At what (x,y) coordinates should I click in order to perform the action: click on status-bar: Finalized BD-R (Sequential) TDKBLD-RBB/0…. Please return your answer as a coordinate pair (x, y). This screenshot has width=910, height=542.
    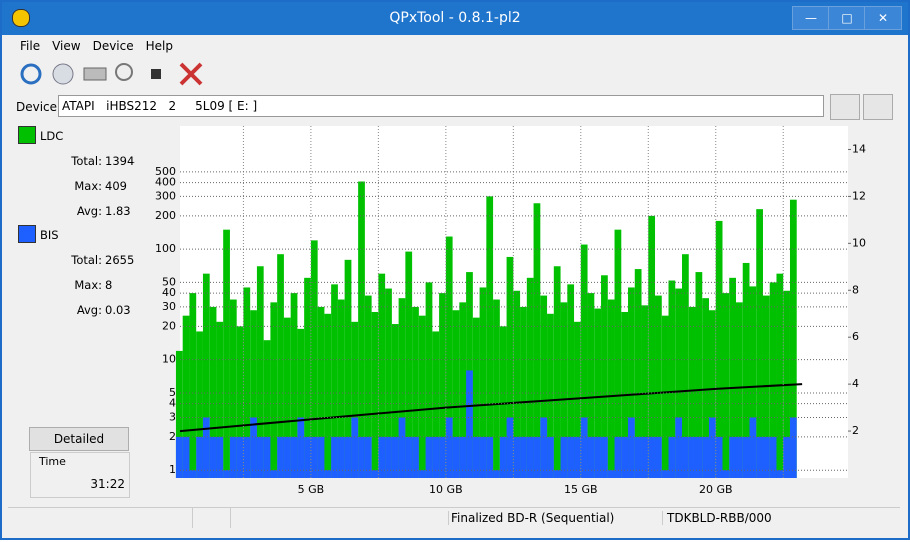
    Looking at the image, I should click on (454, 517).